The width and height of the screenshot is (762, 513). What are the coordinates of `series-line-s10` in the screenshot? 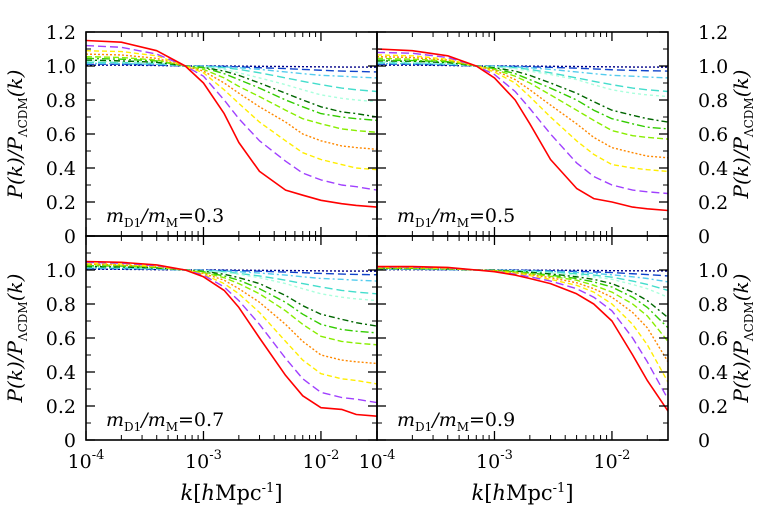 It's located at (231, 70).